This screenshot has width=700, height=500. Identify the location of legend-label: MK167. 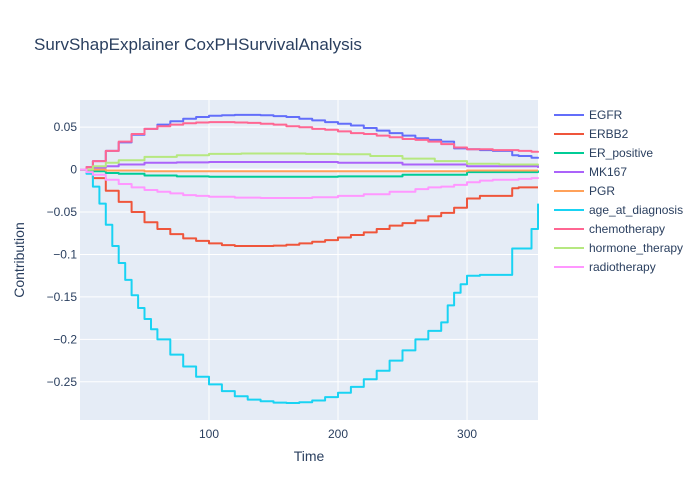
(608, 172).